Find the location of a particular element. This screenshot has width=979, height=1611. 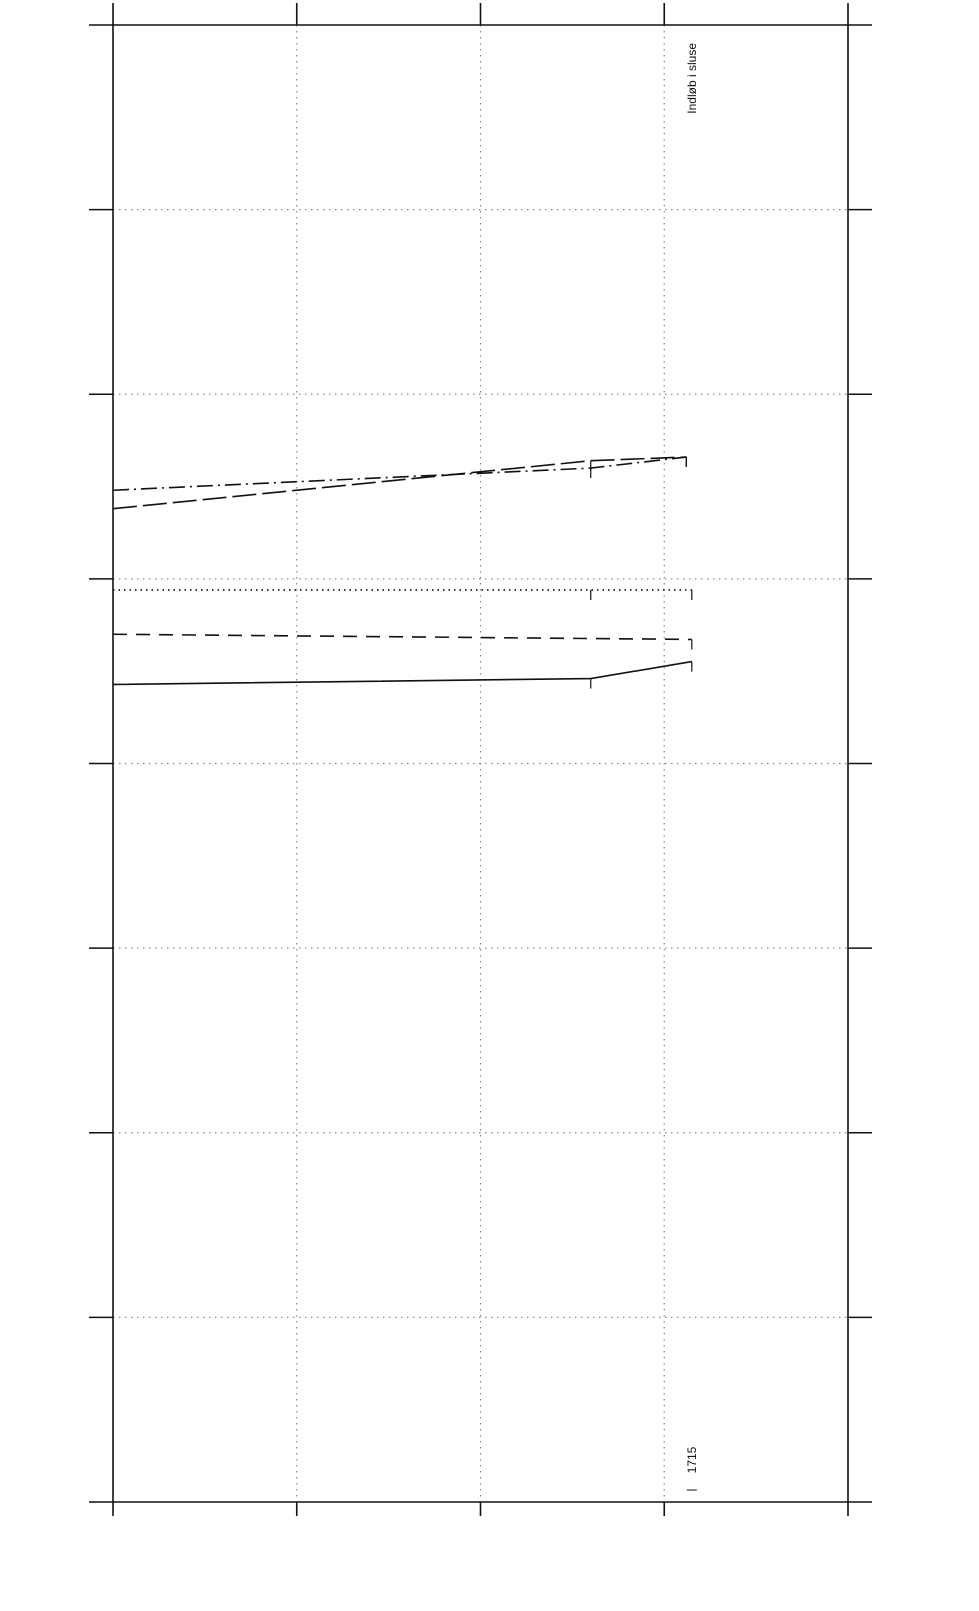

annotation-indlob-i-sluse: Indløb i sluse is located at coordinates (692, 78).